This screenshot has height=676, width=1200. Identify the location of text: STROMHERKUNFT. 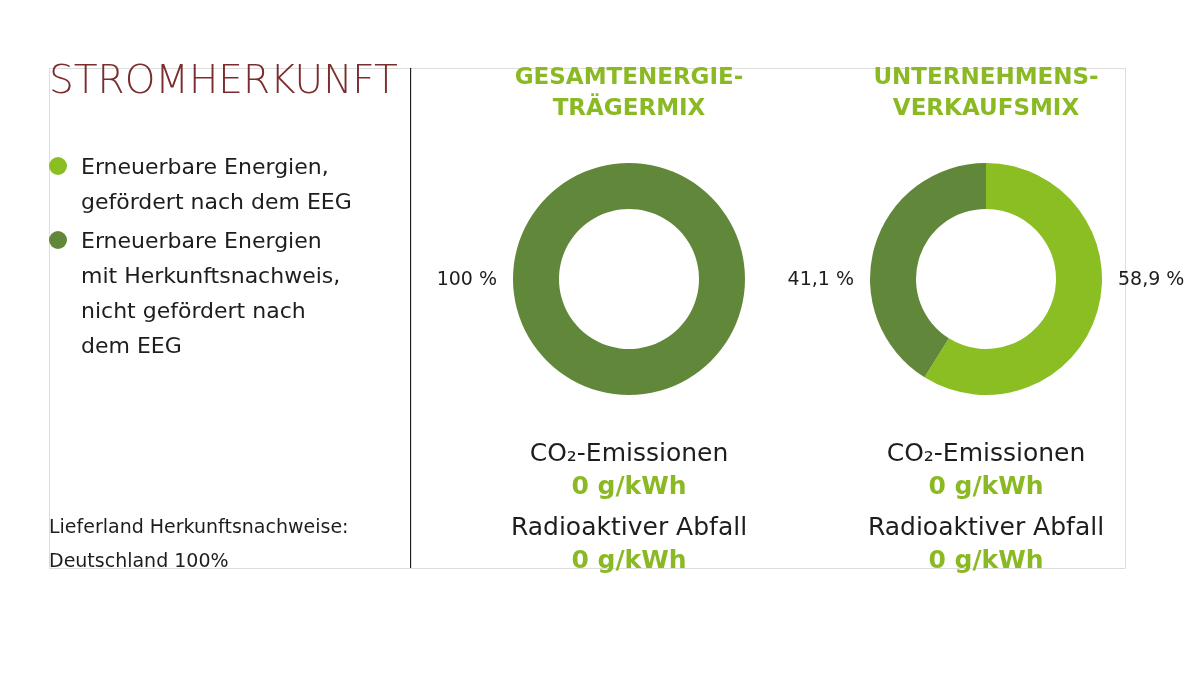
(223, 79).